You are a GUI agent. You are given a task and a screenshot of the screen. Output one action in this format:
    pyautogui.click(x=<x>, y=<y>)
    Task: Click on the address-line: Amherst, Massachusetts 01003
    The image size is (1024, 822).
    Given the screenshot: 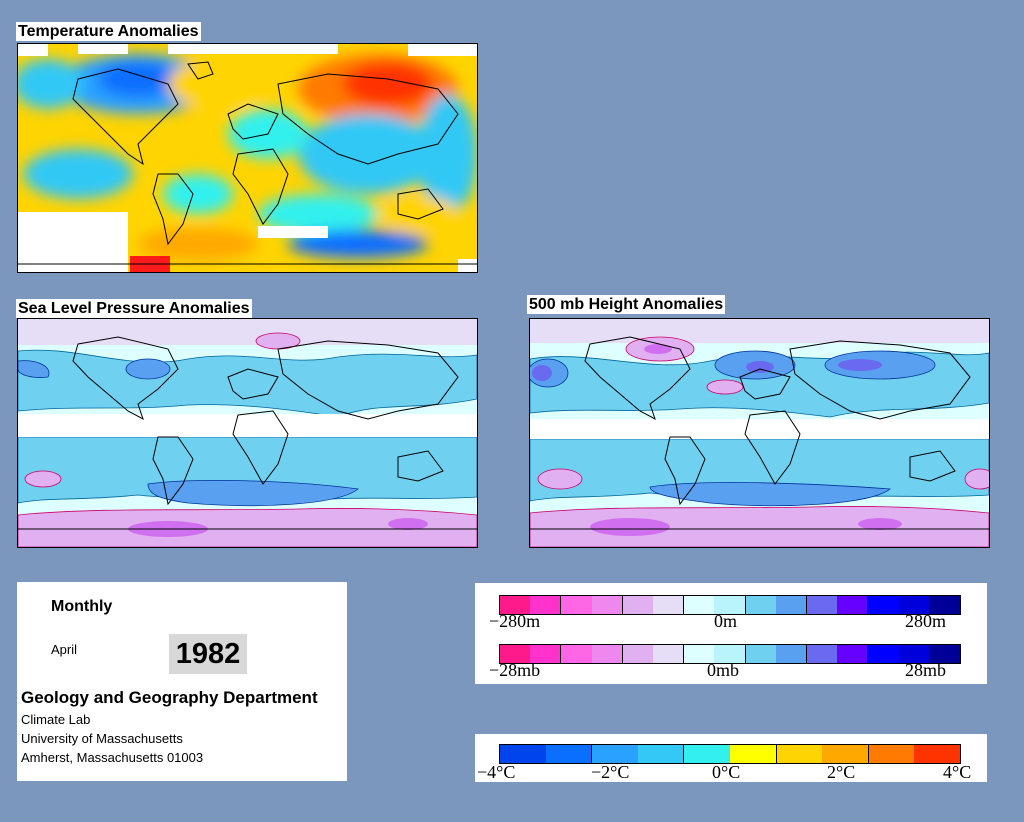 What is the action you would take?
    pyautogui.click(x=112, y=757)
    